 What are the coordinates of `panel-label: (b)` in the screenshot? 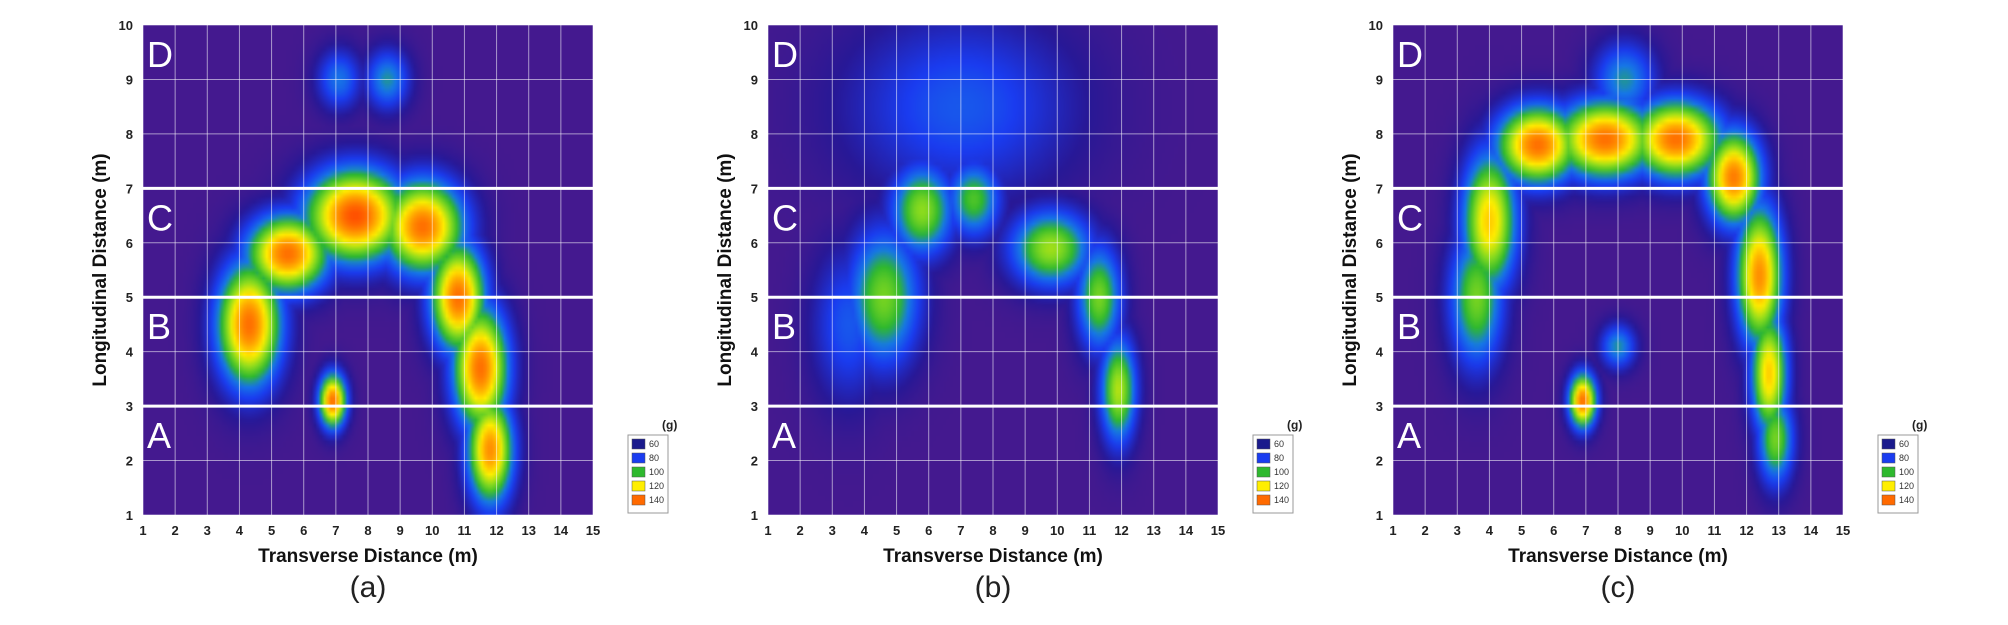 It's located at (993, 587).